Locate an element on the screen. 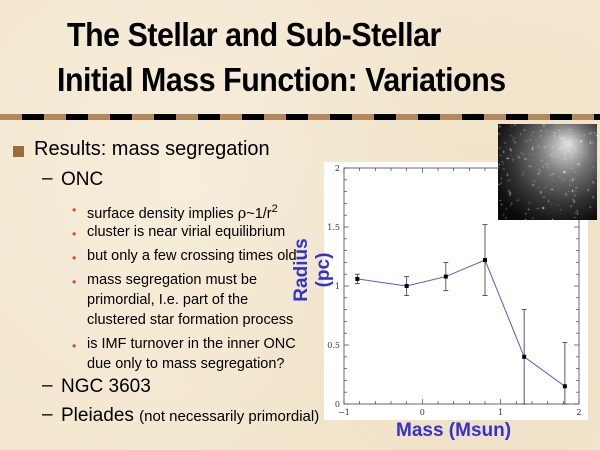 Image resolution: width=600 pixels, height=450 pixels. star-cluster-photo is located at coordinates (547, 172).